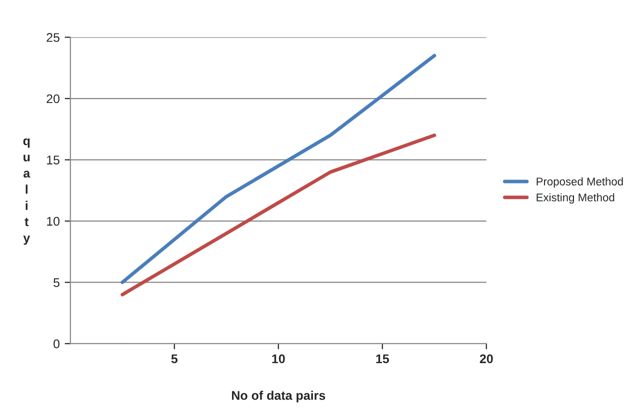 The height and width of the screenshot is (414, 640). What do you see at coordinates (279, 396) in the screenshot?
I see `x-axis-title: No of data pairs` at bounding box center [279, 396].